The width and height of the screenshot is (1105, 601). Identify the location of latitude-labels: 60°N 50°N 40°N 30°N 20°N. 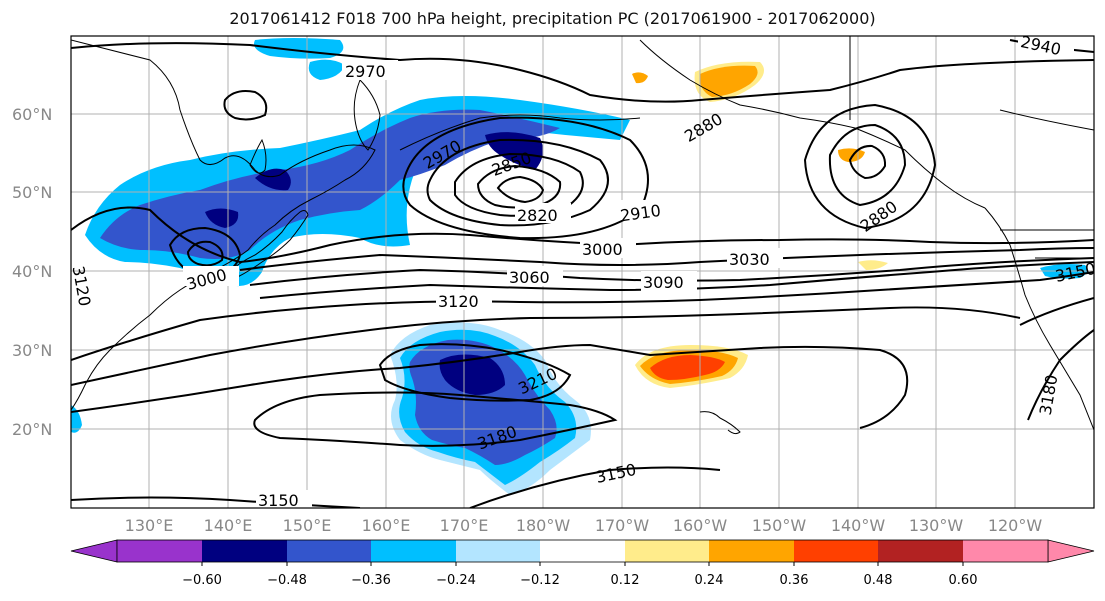
(32, 272).